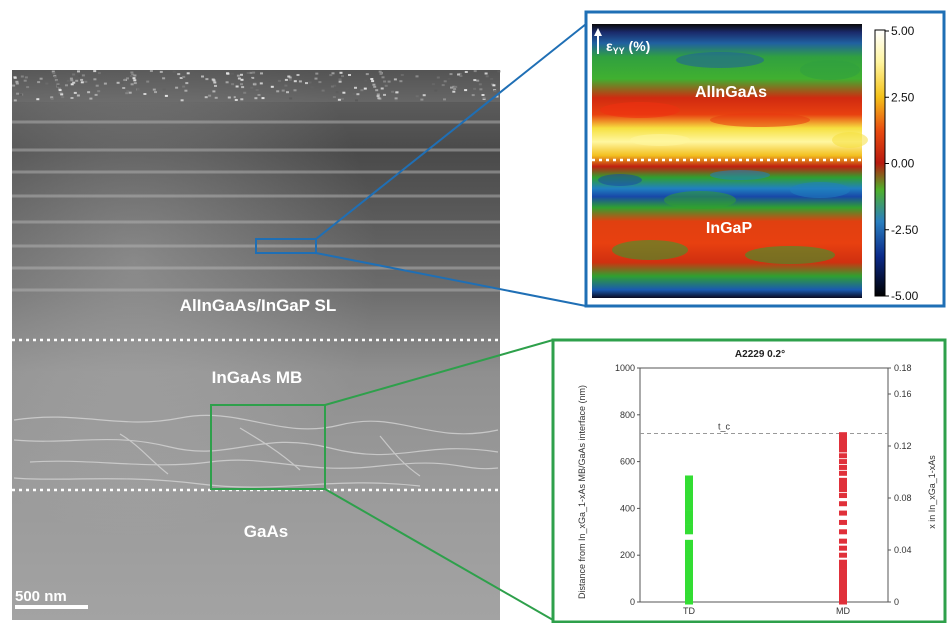 Image resolution: width=947 pixels, height=623 pixels. What do you see at coordinates (903, 31) in the screenshot?
I see `colorbar-tick-label: 5.00` at bounding box center [903, 31].